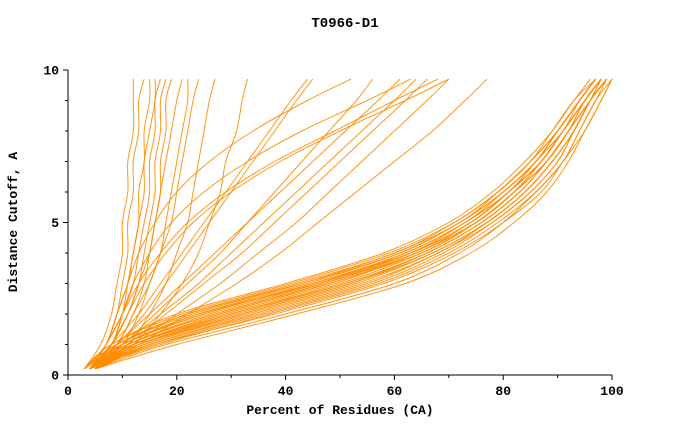 This screenshot has height=440, width=680. I want to click on y-tick-label: 5, so click(55, 223).